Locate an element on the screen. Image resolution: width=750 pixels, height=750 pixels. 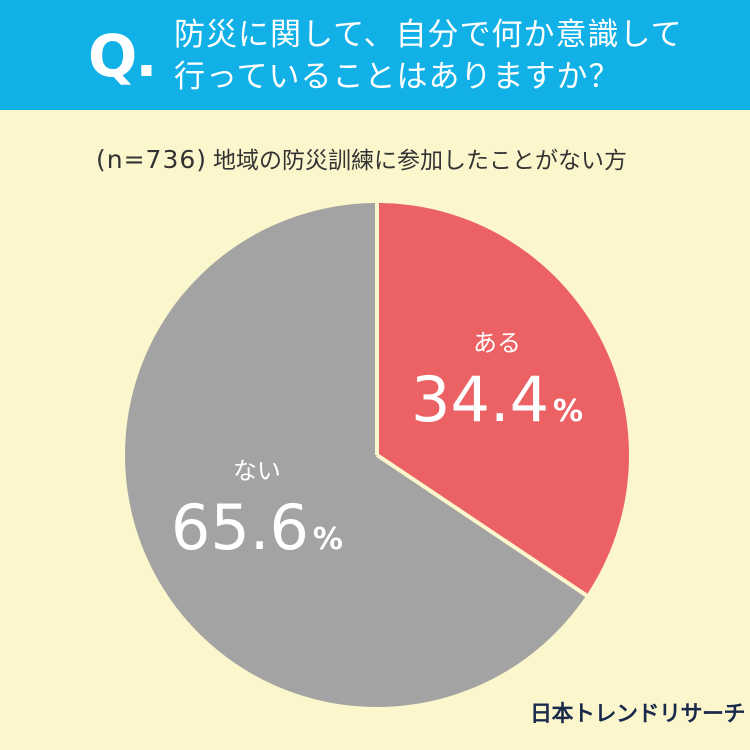
question-text: 防災に関して、自分で何か意識して 行っていることはありますか？ is located at coordinates (454, 56).